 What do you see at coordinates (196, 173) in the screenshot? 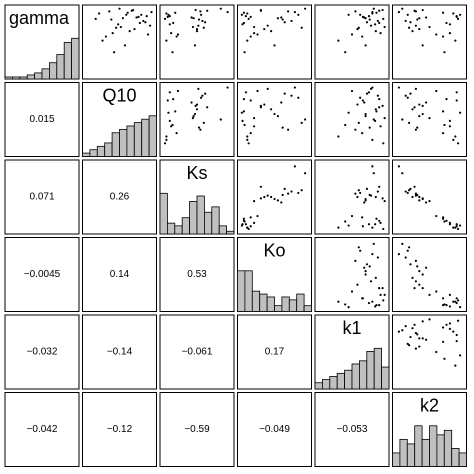
I see `variable-name: Ks` at bounding box center [196, 173].